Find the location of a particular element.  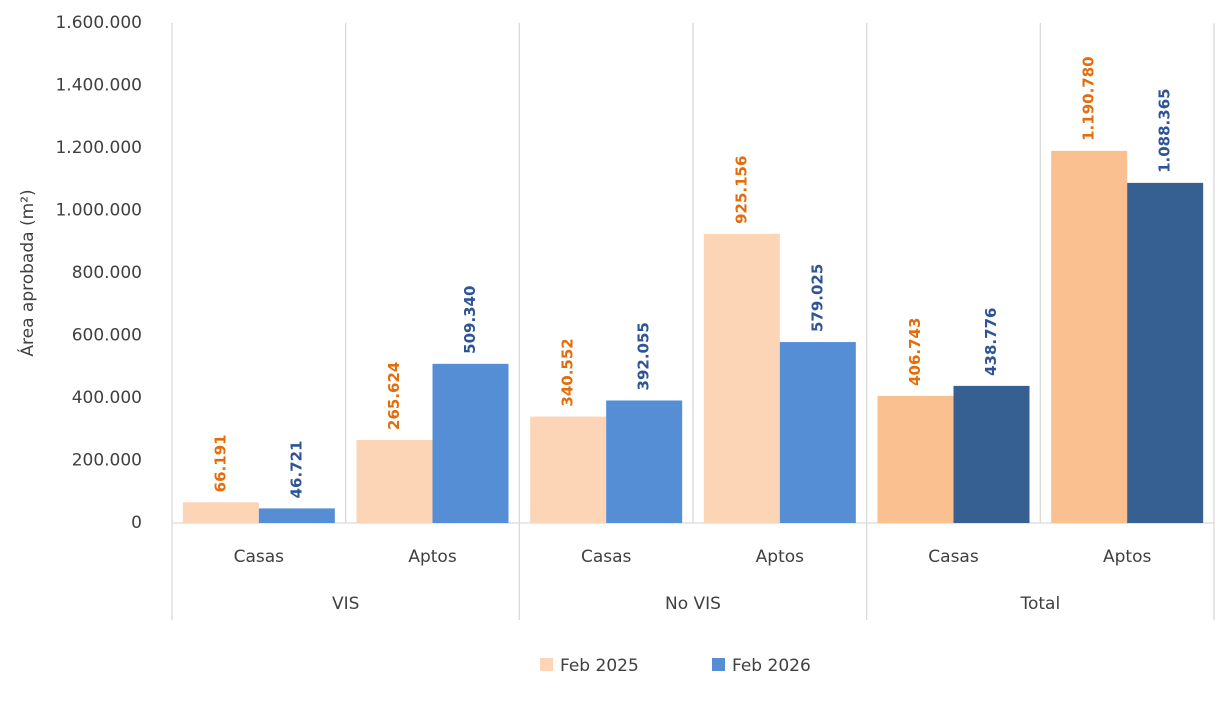

value-label: 509.340 is located at coordinates (470, 320).